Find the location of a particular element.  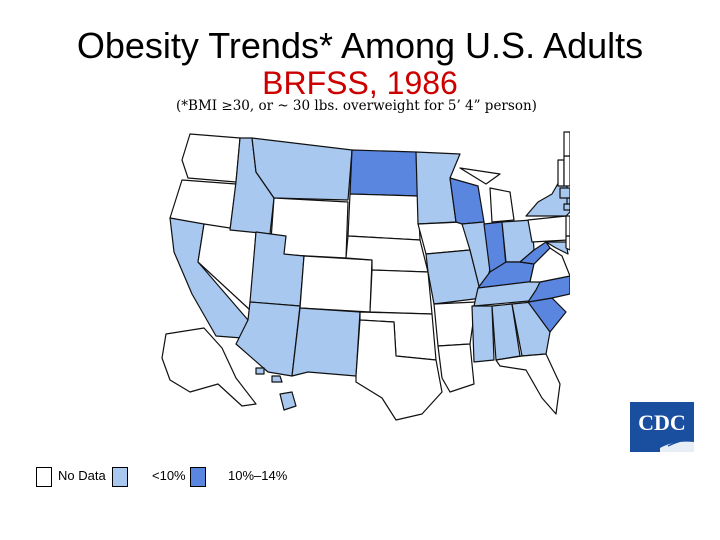

cdc-logo: CDC is located at coordinates (662, 427).